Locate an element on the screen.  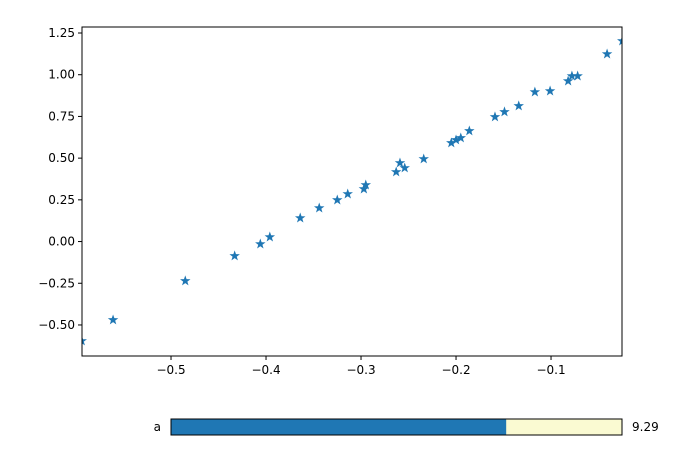
y-tick-label: −0.25 is located at coordinates (56, 283).